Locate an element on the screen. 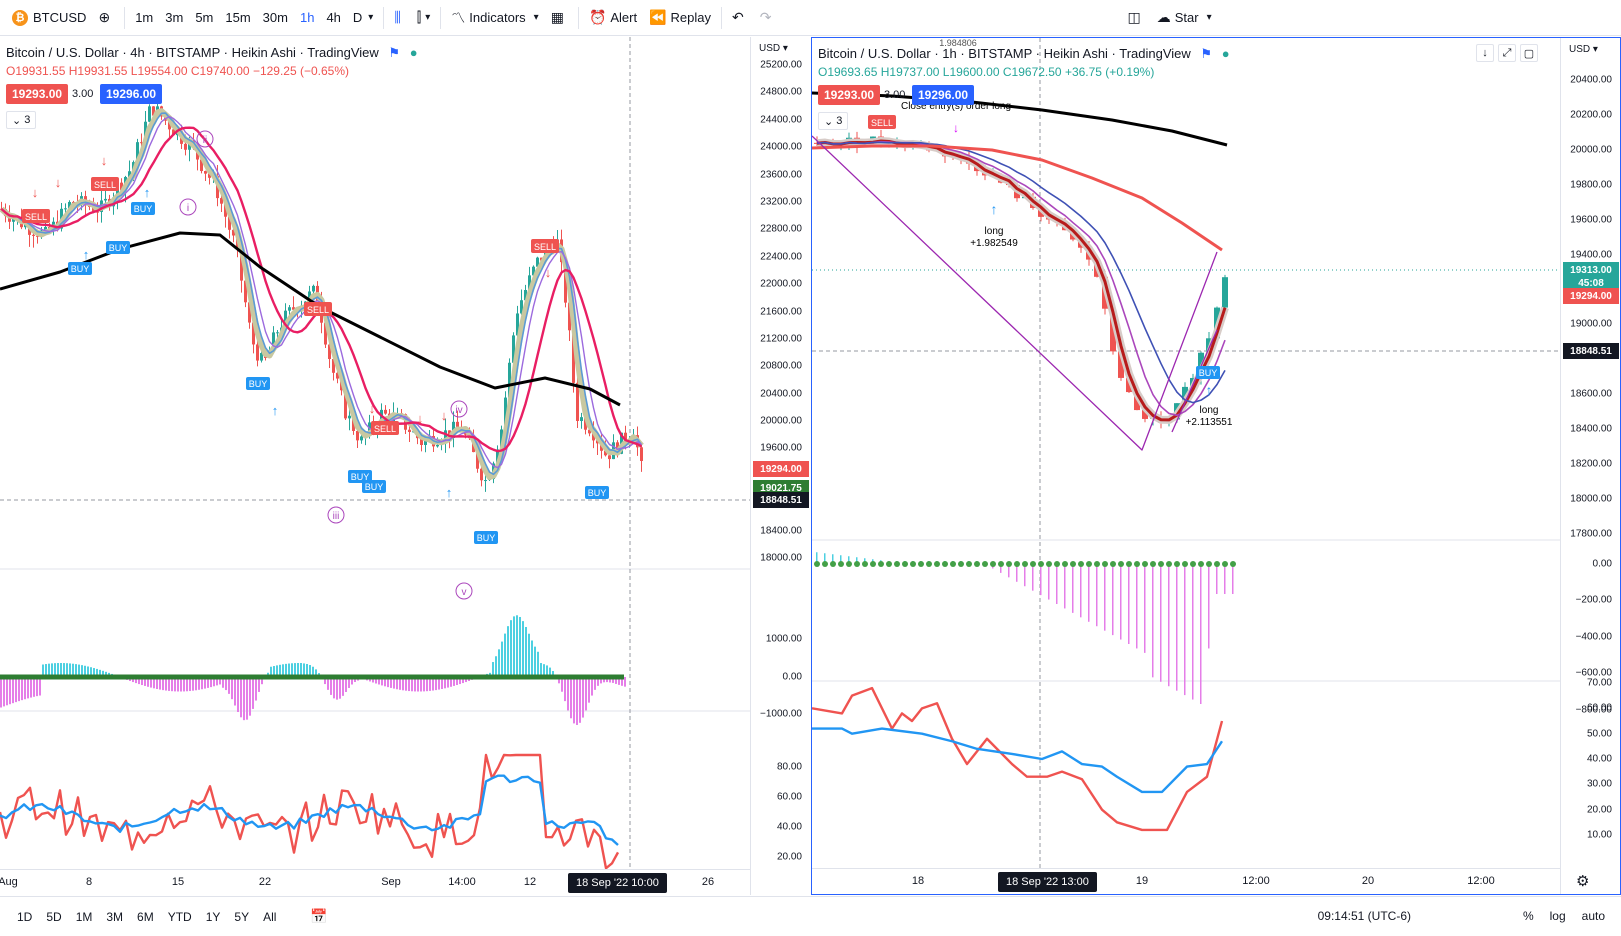  settings-gear-icon: ⚙ is located at coordinates (1583, 881).